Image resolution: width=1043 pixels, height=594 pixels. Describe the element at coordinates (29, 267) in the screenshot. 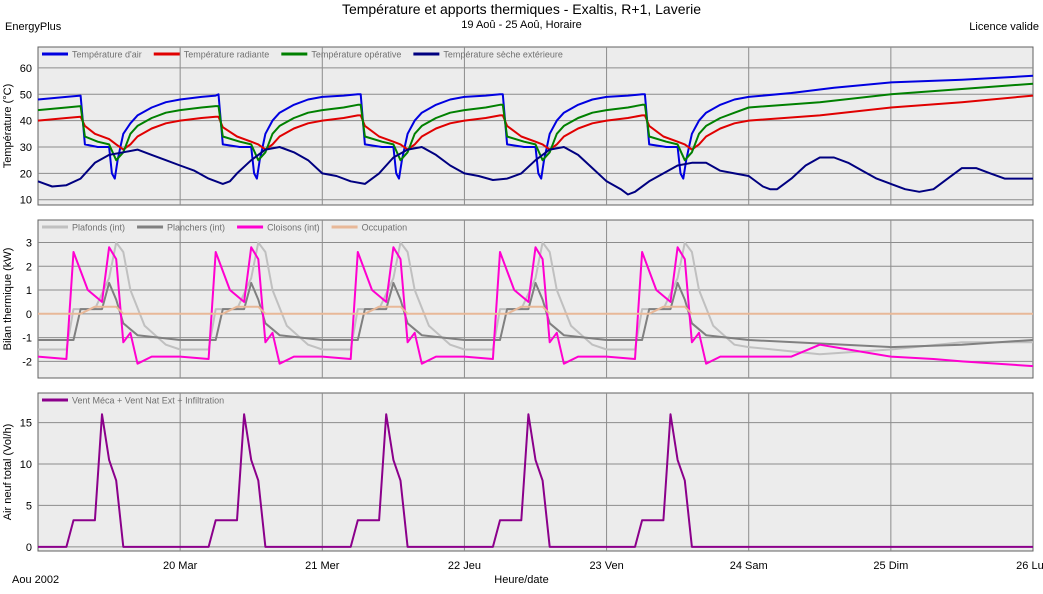

I see `y-tick-label: 2` at that location.